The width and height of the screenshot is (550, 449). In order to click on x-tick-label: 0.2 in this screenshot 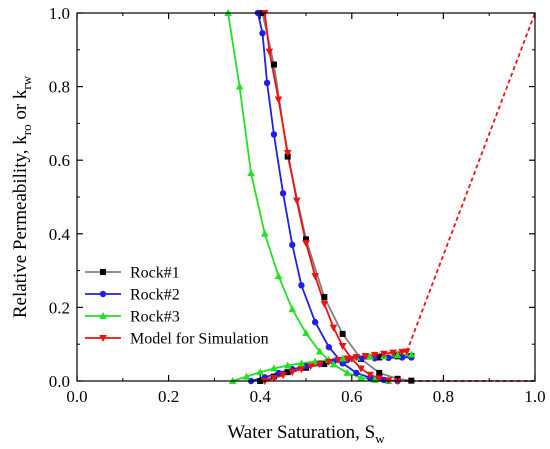, I will do `click(168, 396)`.